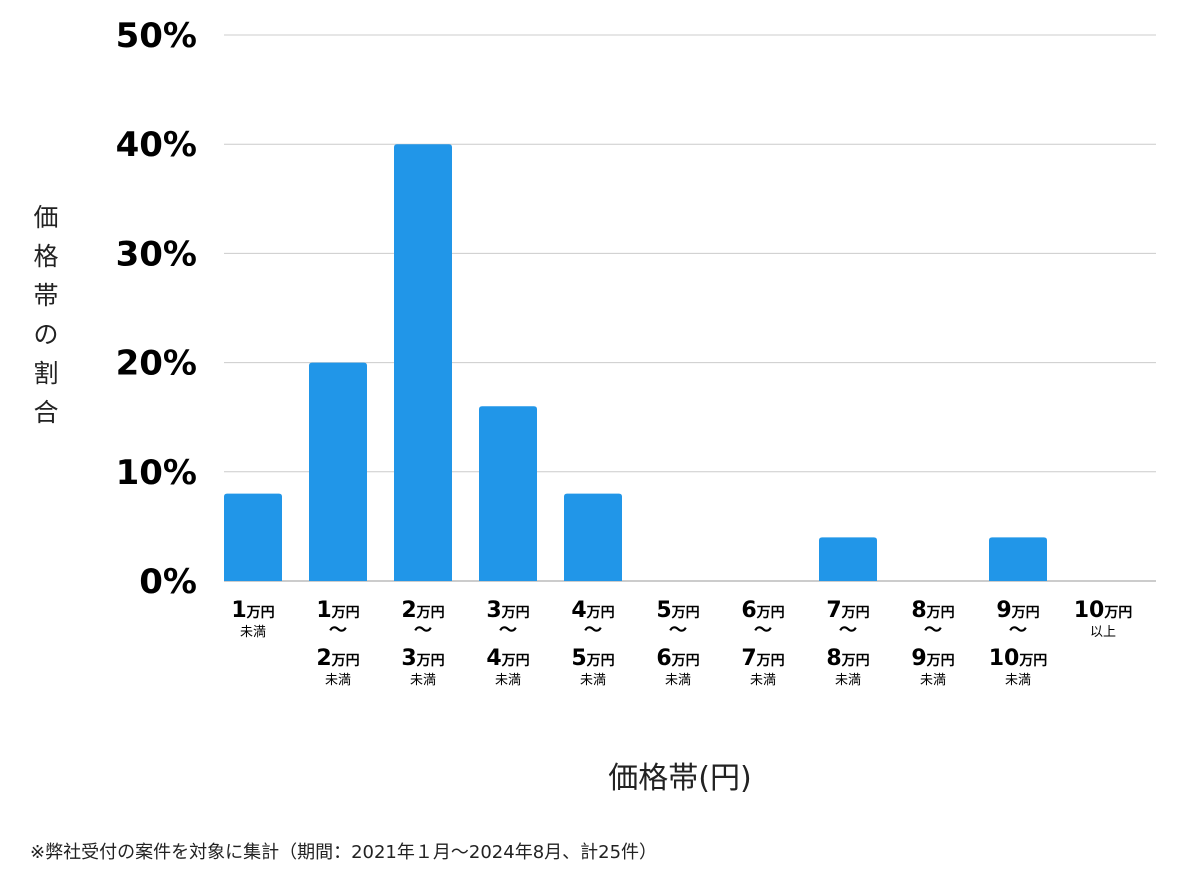  Describe the element at coordinates (156, 473) in the screenshot. I see `y-tick-label: 10%` at that location.